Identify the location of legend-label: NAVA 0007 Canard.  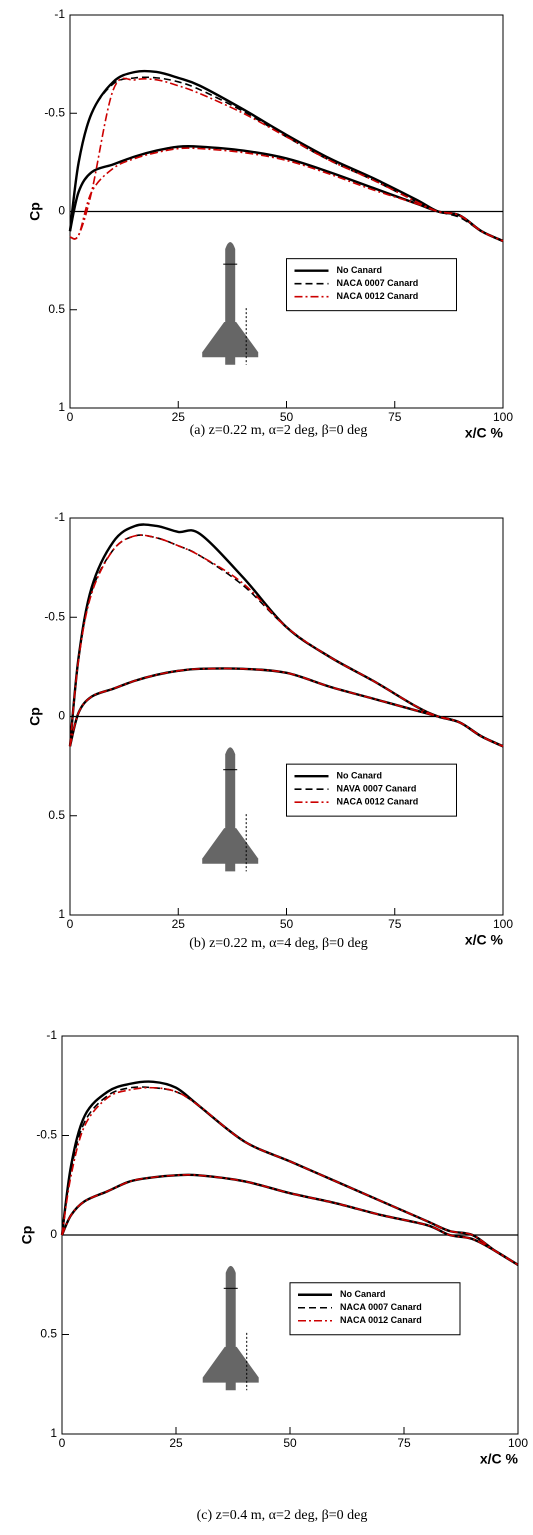
(377, 789).